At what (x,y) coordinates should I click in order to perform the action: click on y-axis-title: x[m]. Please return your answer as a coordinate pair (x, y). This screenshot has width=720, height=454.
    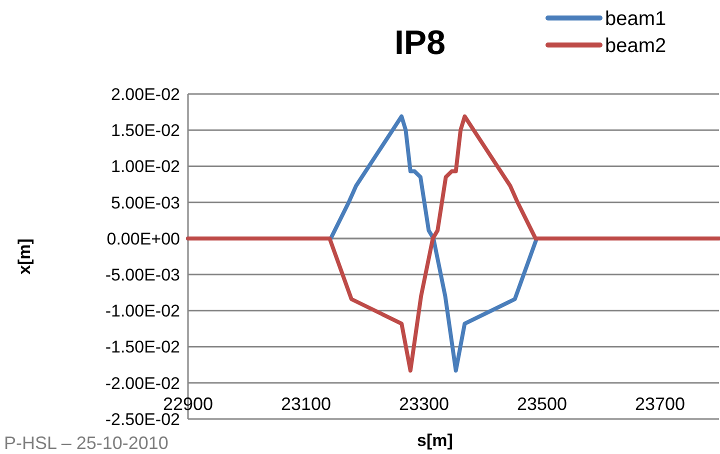
    Looking at the image, I should click on (24, 256).